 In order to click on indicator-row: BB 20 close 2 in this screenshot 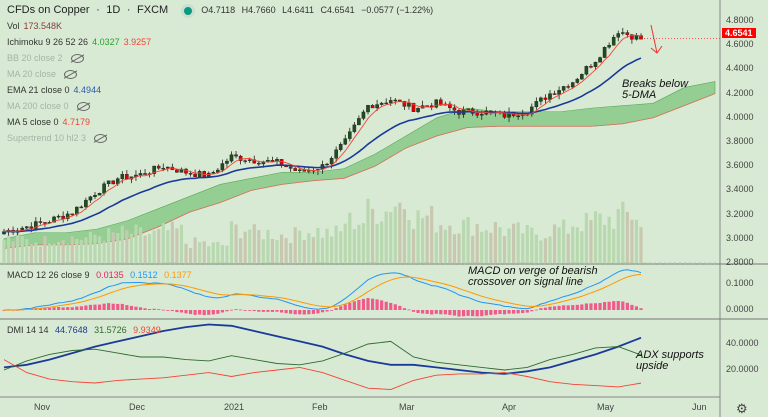, I will do `click(81, 58)`.